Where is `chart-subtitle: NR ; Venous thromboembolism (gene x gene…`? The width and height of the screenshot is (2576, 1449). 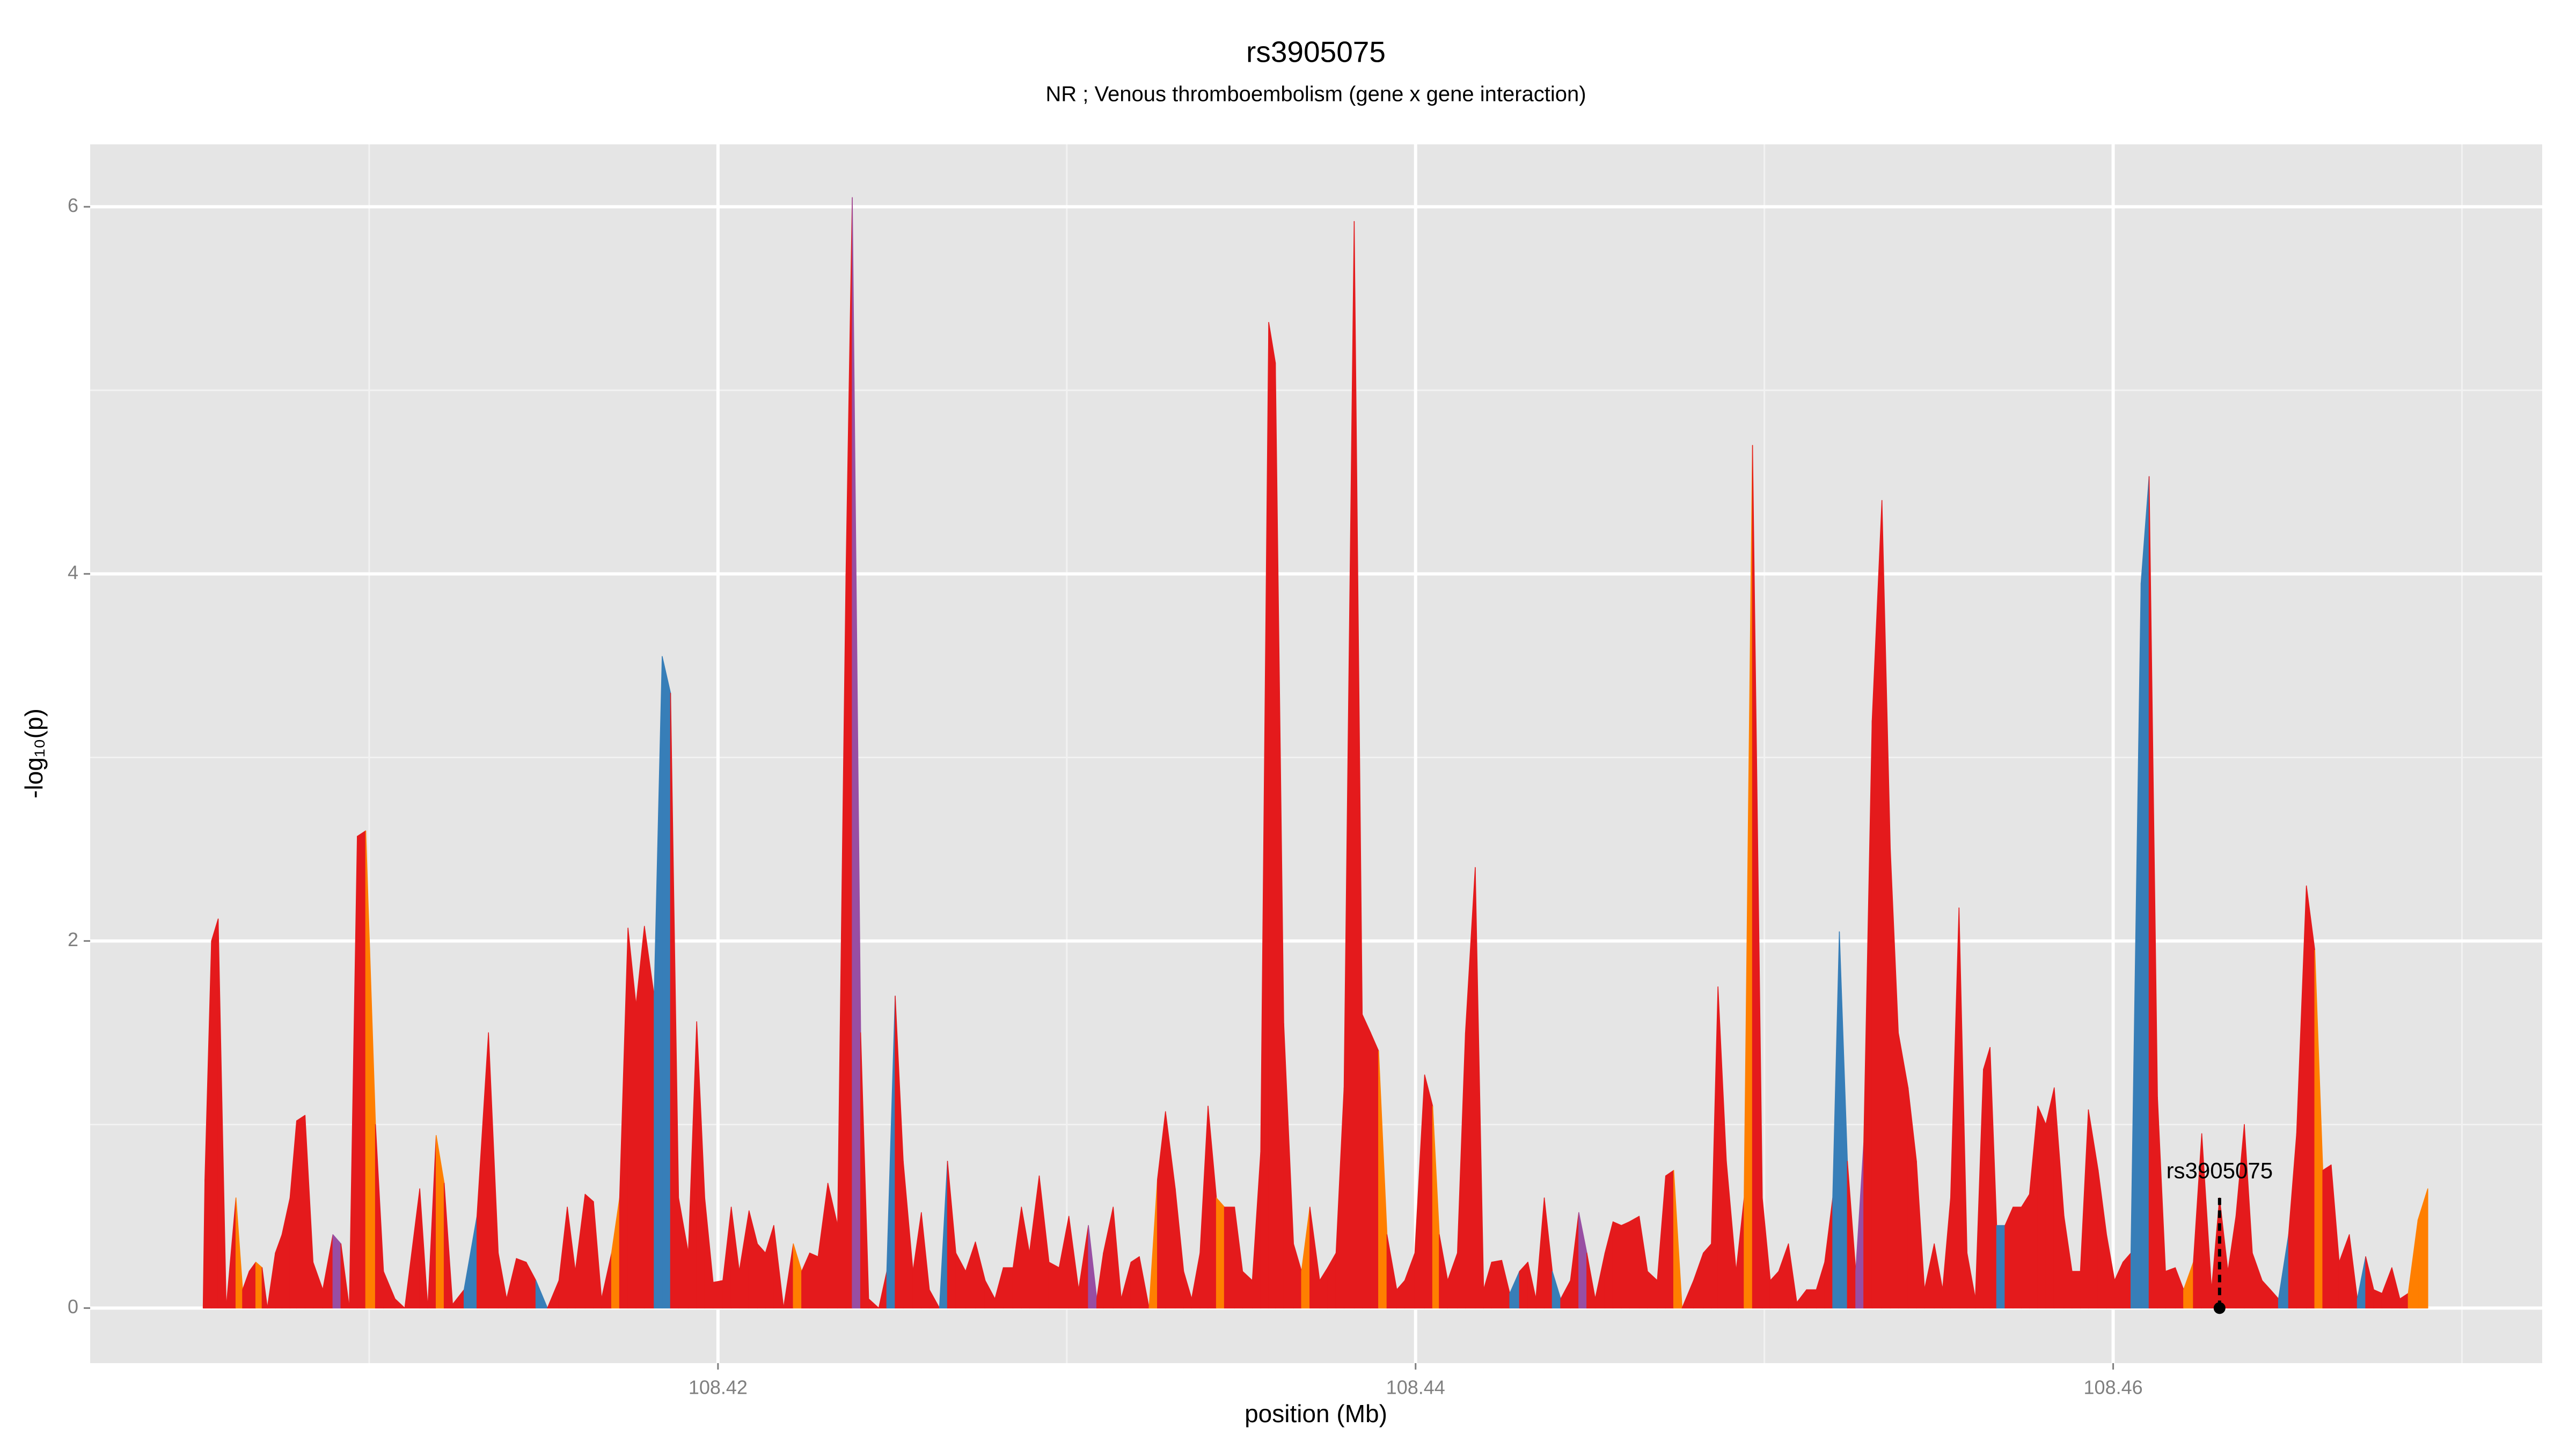
chart-subtitle: NR ; Venous thromboembolism (gene x gene… is located at coordinates (1315, 94).